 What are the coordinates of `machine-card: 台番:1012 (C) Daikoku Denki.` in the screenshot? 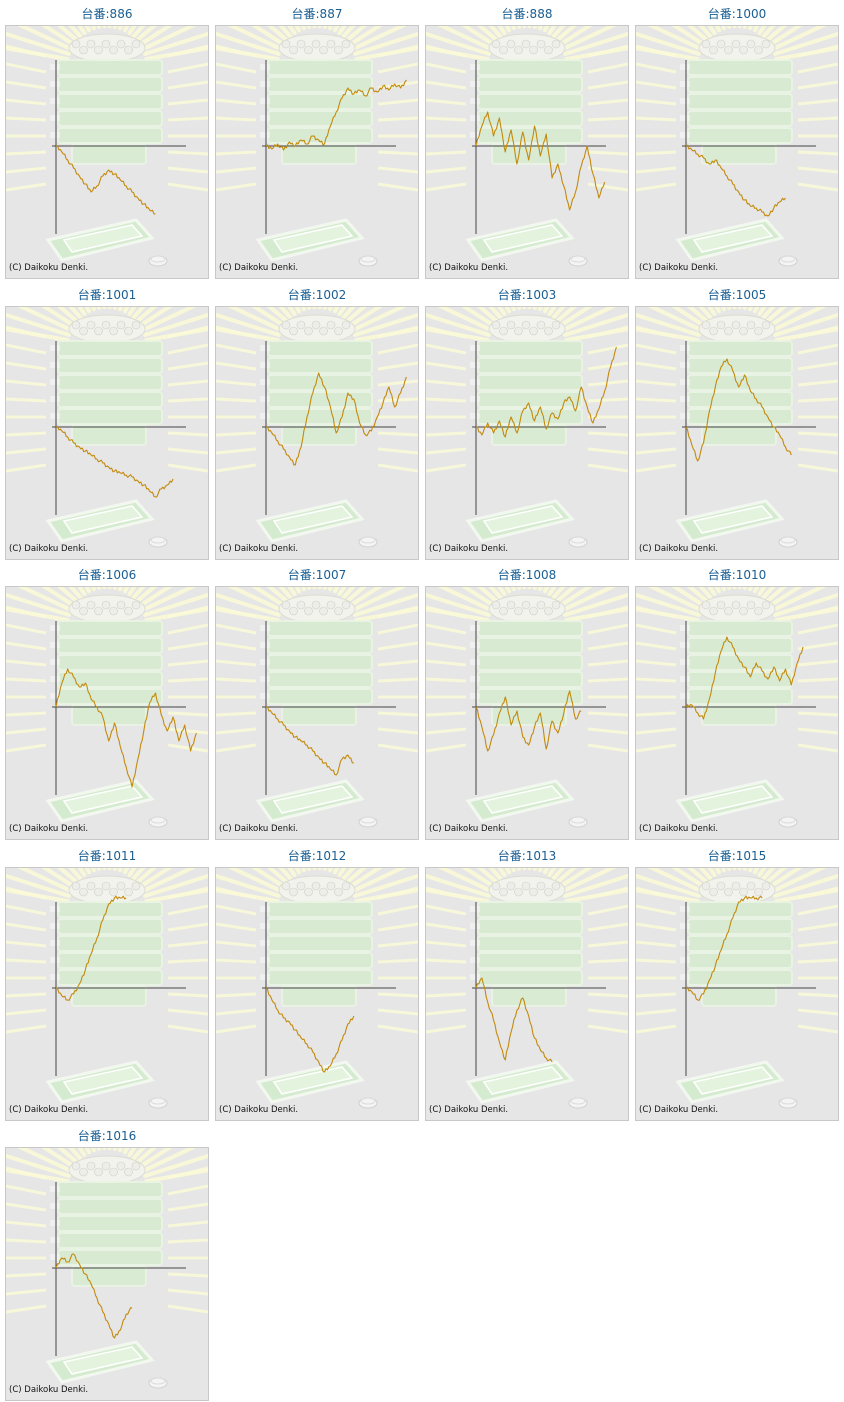 It's located at (317, 983).